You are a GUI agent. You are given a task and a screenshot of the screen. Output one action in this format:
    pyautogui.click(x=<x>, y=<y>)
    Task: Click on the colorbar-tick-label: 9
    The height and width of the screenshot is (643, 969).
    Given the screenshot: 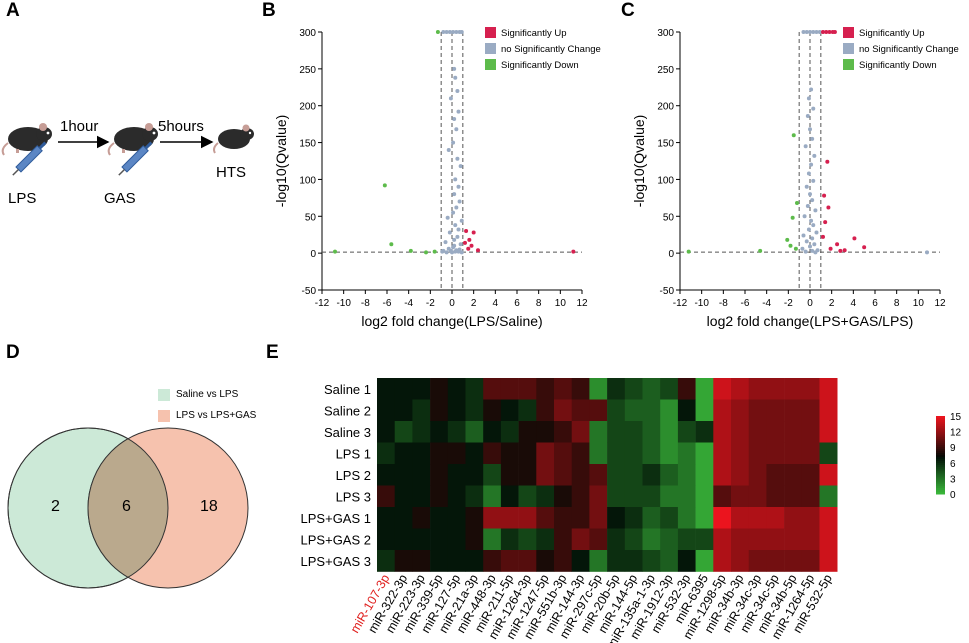 What is the action you would take?
    pyautogui.click(x=953, y=448)
    